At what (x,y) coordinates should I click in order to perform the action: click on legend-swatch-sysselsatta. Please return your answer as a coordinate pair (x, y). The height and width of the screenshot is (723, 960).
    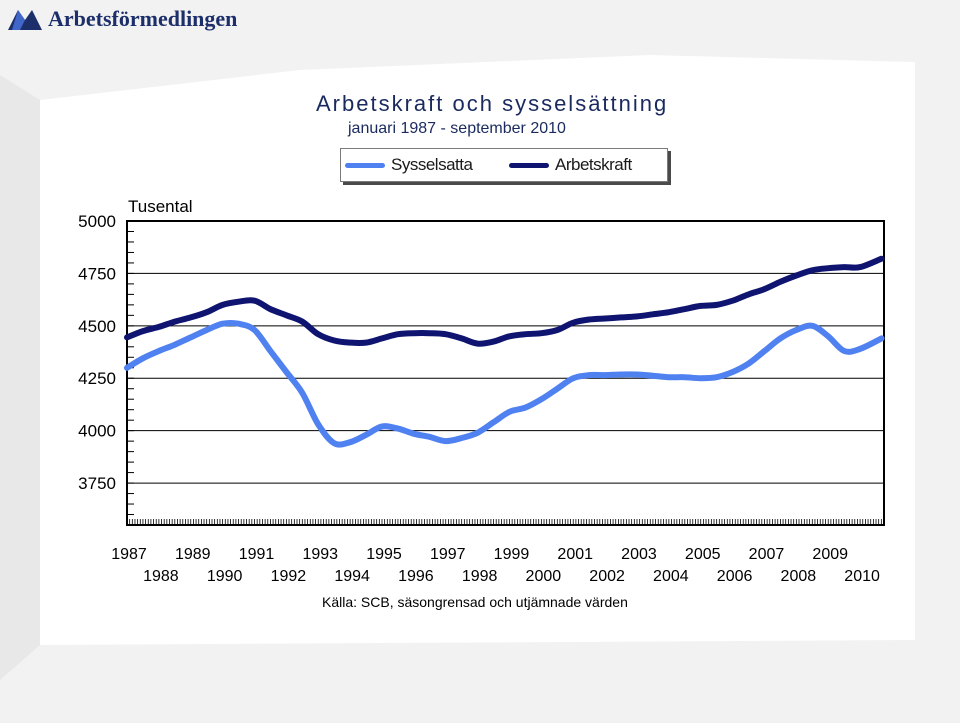
    Looking at the image, I should click on (365, 165).